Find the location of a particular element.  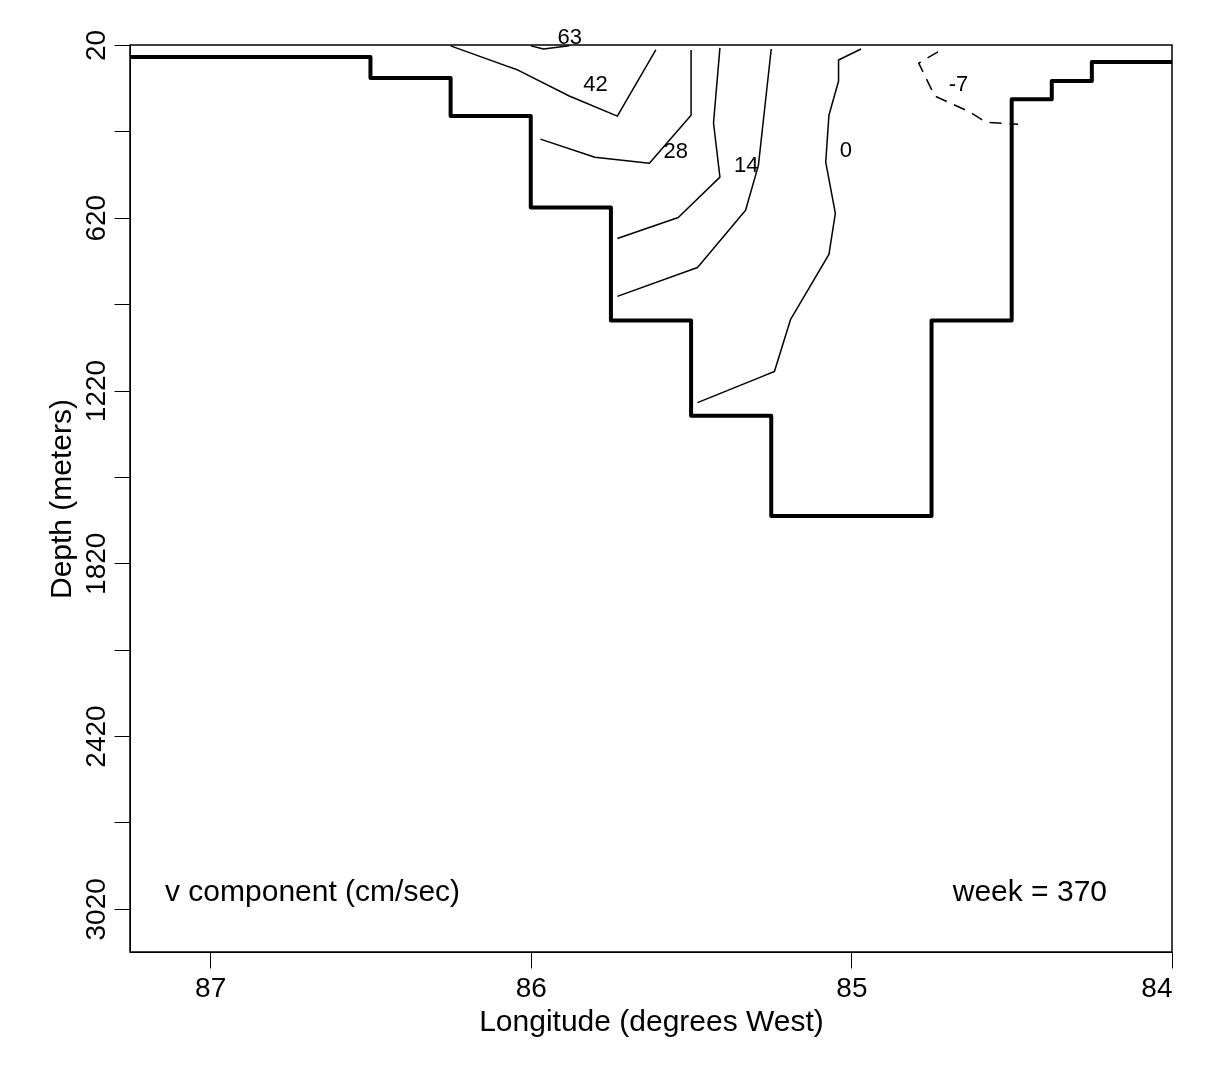

annotation: v component (cm/sec) is located at coordinates (313, 890).